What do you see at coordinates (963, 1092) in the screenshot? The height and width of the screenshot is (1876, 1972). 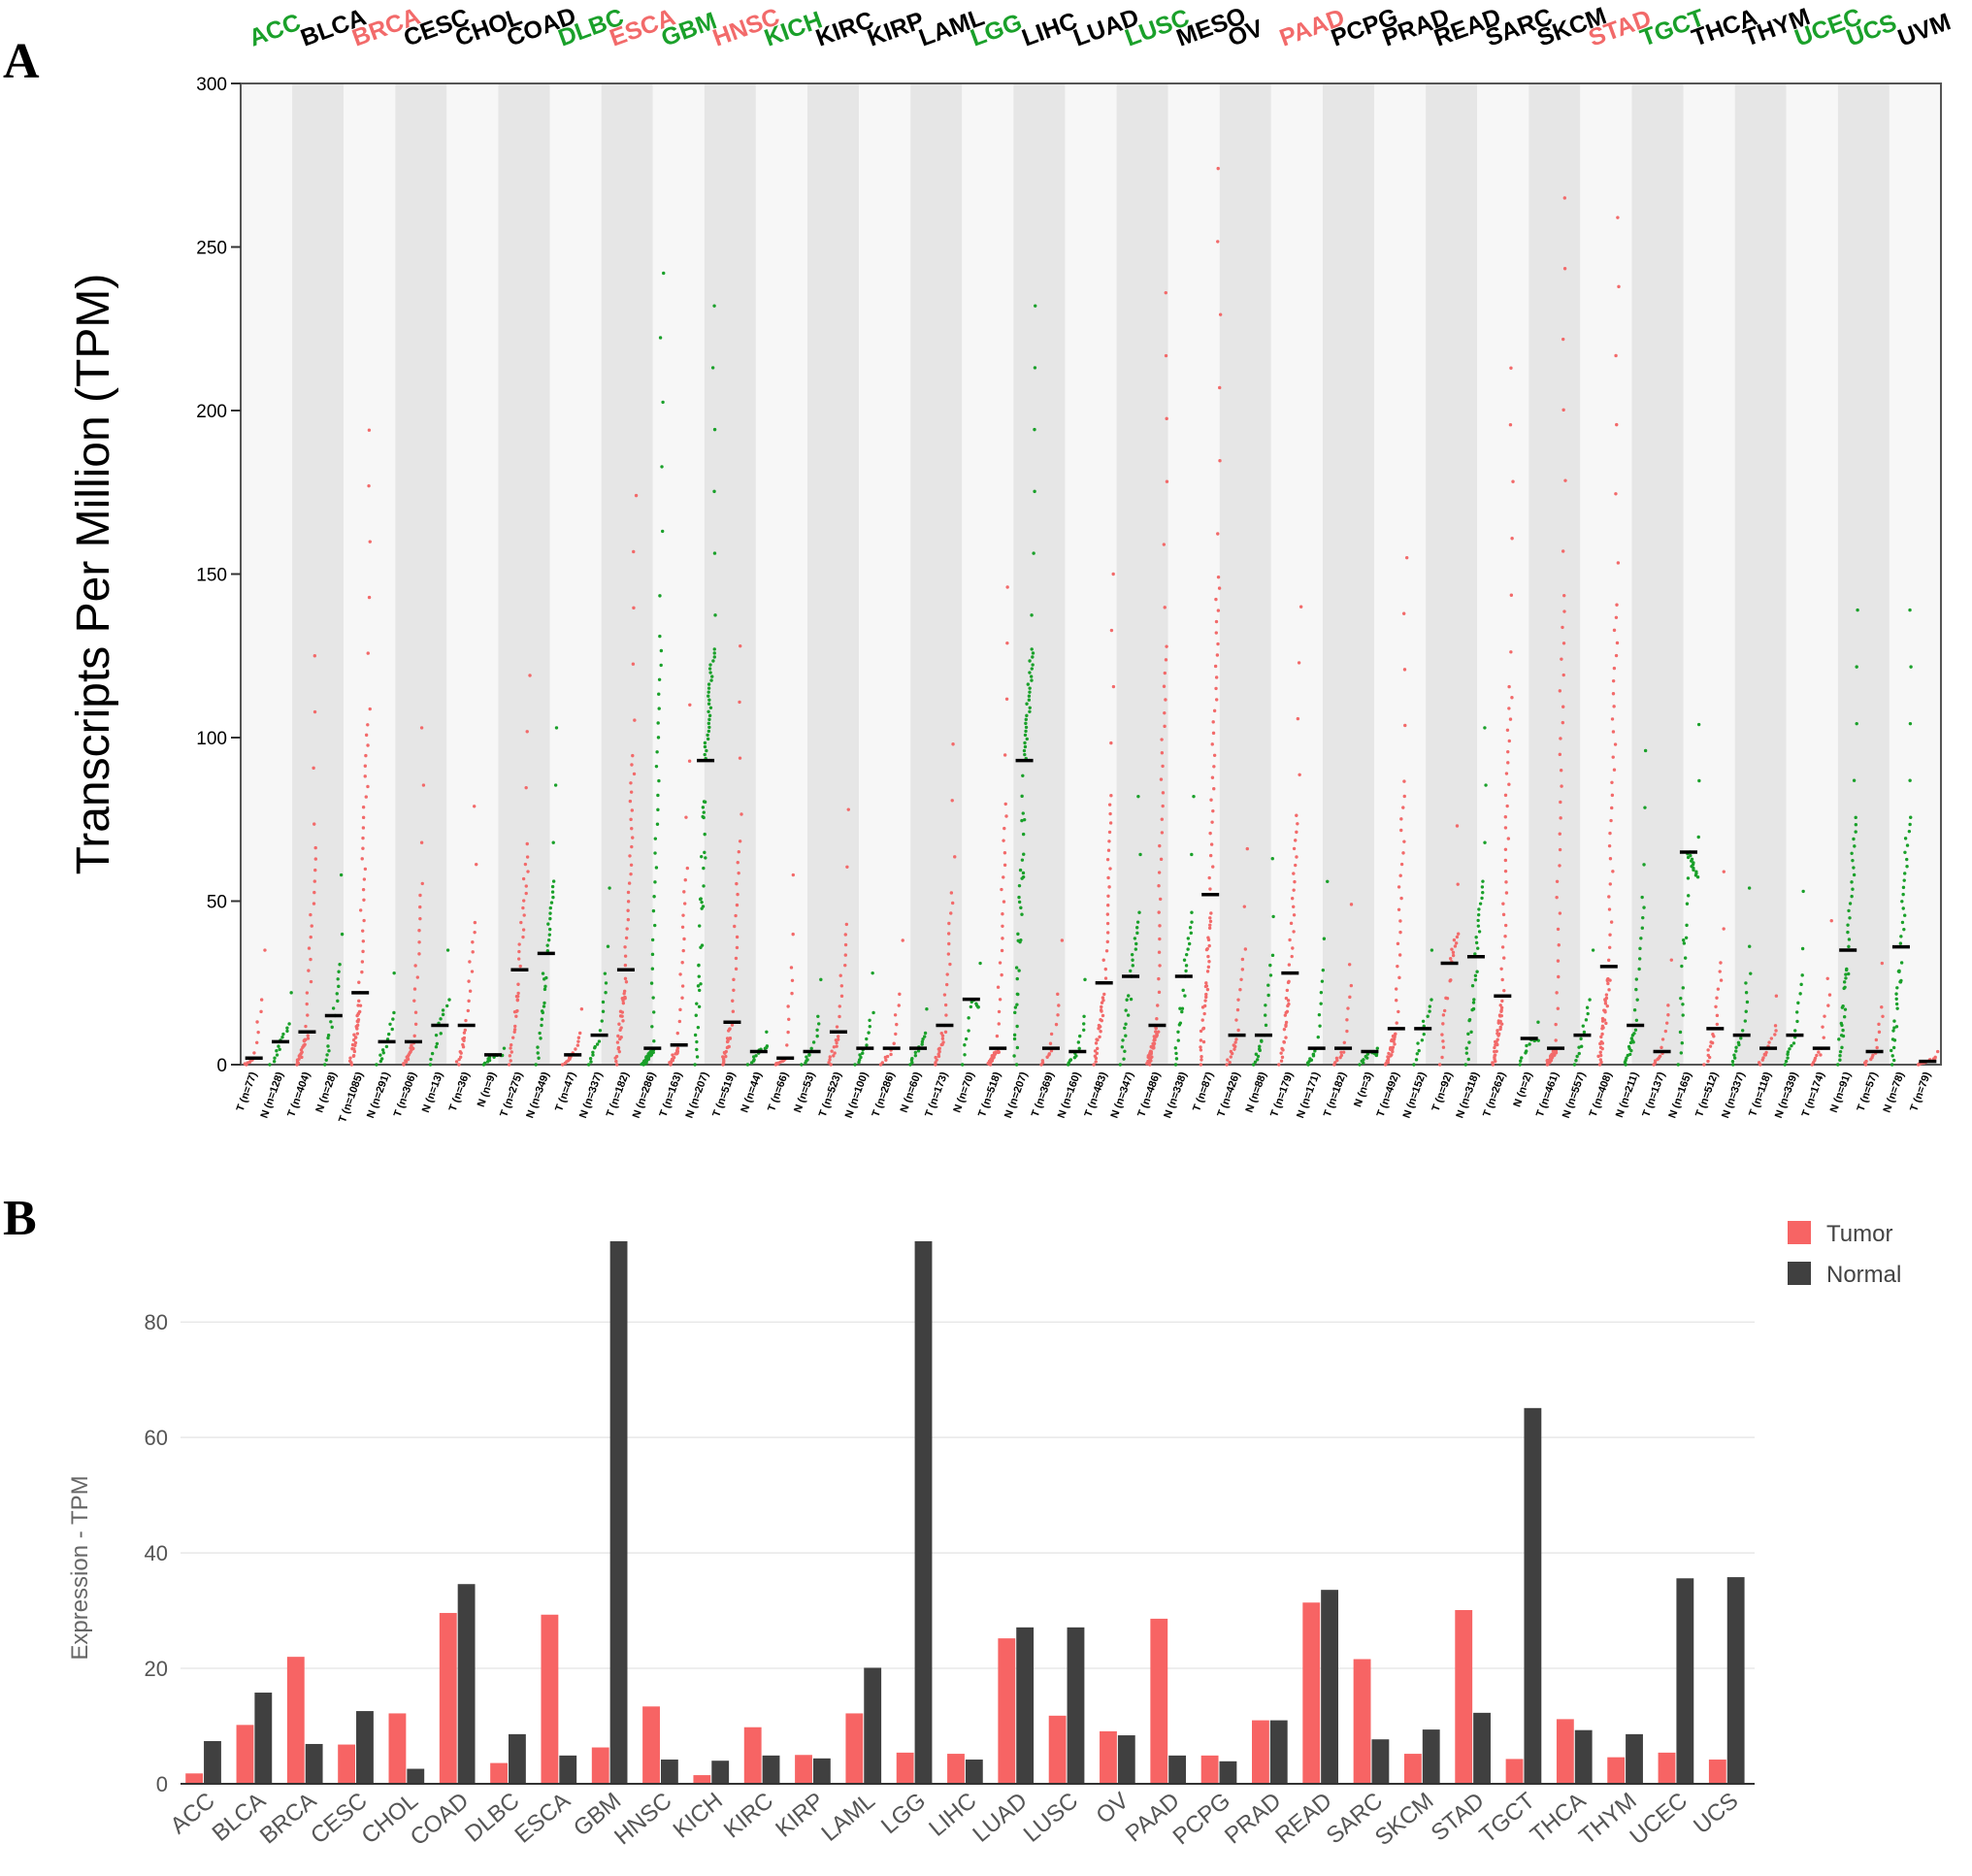 I see `sample-group-label: N (n=70)` at bounding box center [963, 1092].